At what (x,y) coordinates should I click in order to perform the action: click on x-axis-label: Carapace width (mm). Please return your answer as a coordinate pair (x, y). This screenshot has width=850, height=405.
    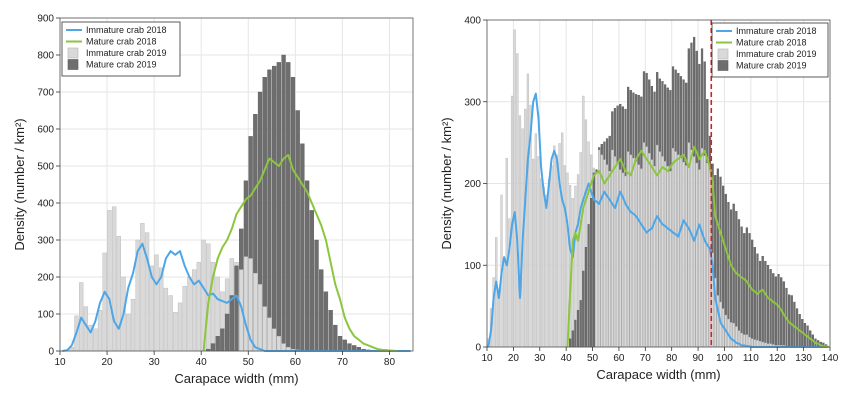
    Looking at the image, I should click on (236, 378).